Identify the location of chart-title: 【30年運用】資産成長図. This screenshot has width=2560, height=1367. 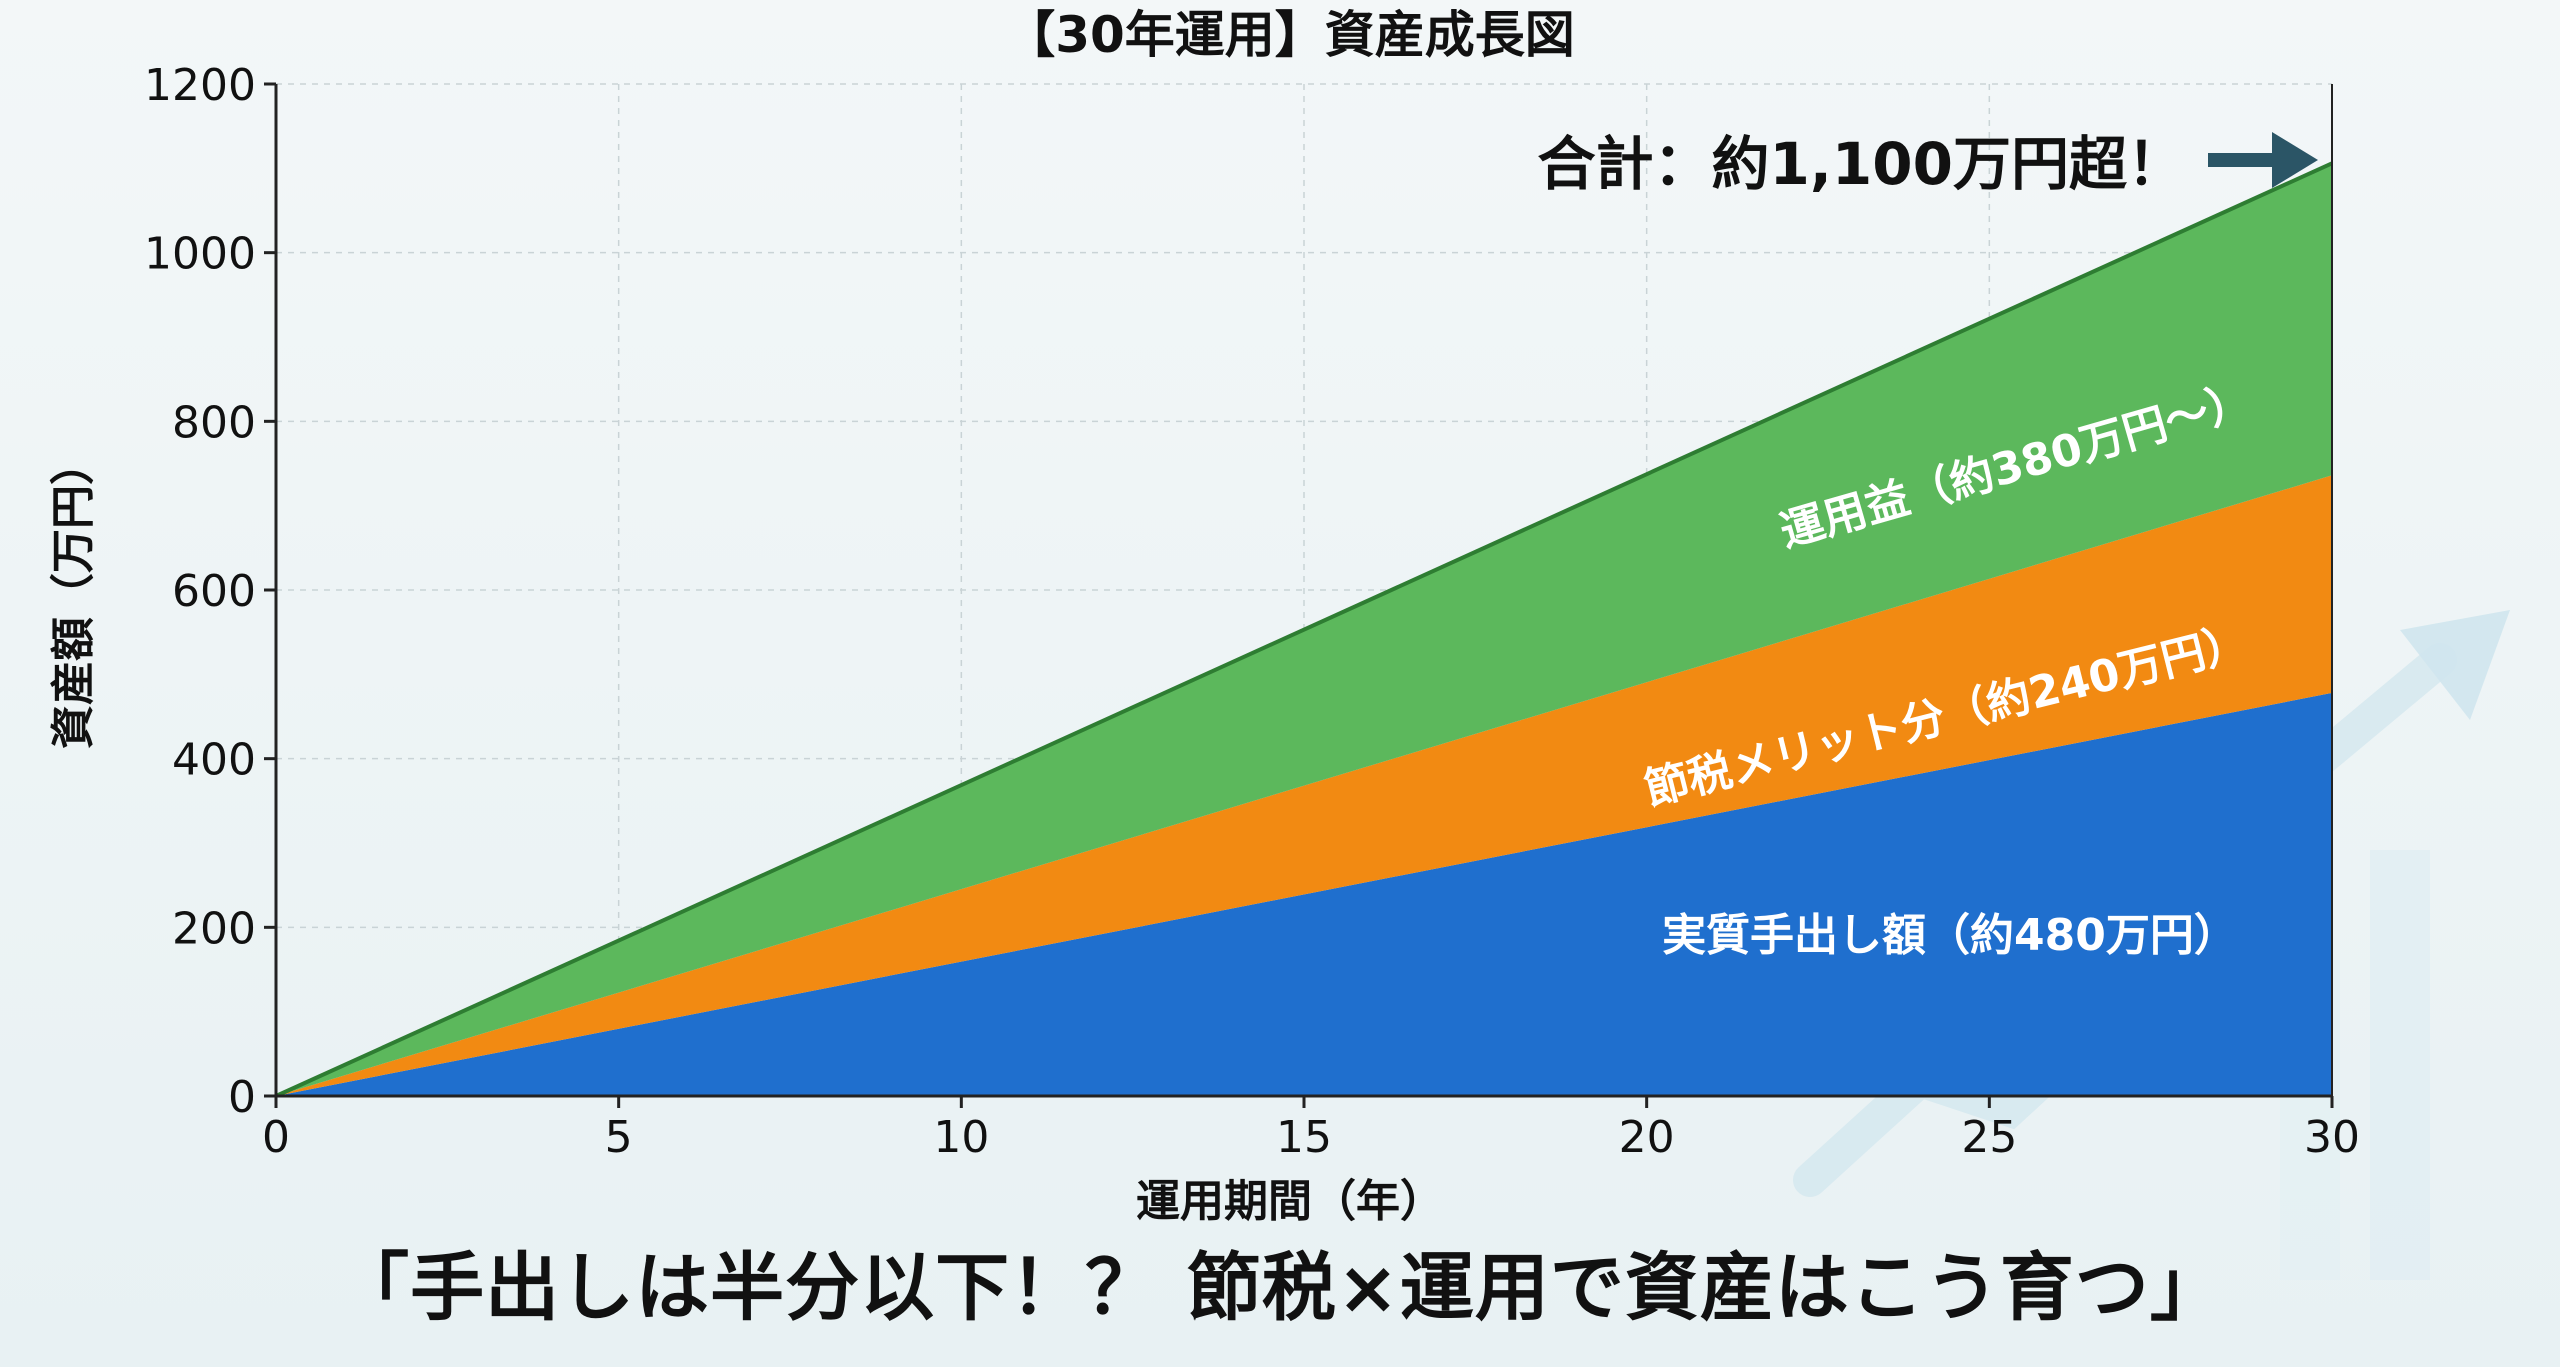
(1290, 35).